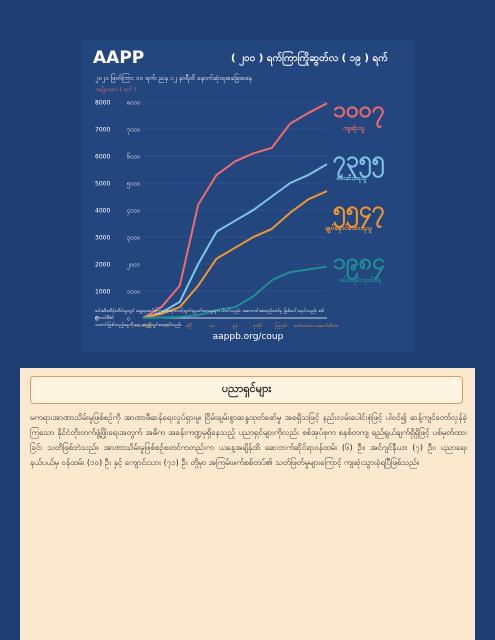  I want to click on stat-warrants-value: ၁၉၈၄, so click(359, 262).